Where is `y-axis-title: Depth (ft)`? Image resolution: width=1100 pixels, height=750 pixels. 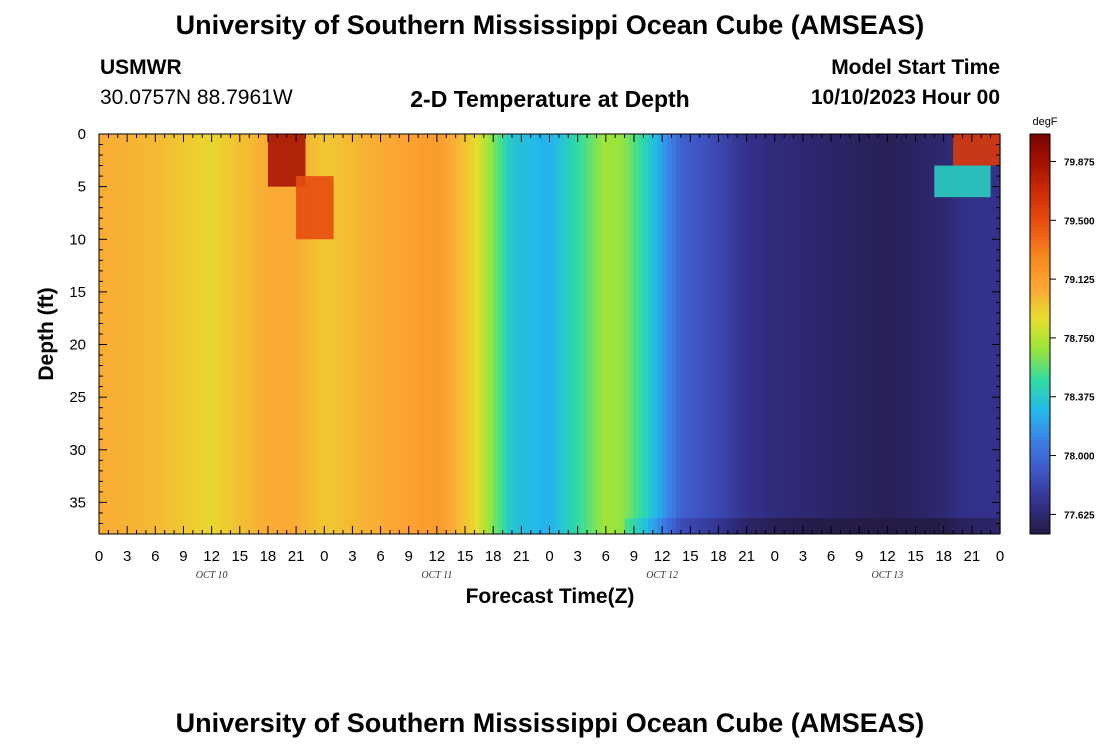 y-axis-title: Depth (ft) is located at coordinates (46, 333).